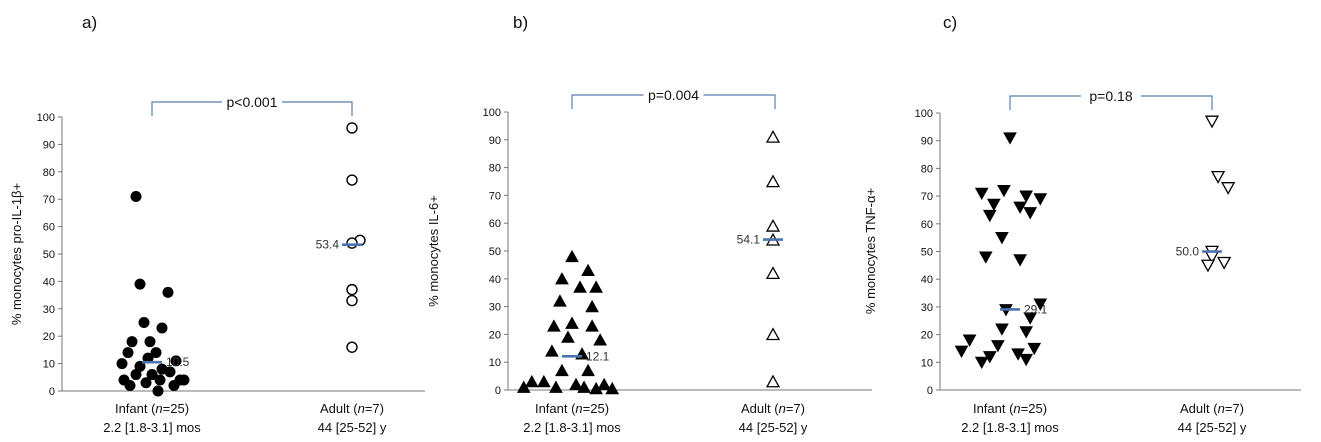 This screenshot has width=1321, height=442. I want to click on p-value: p=0.004, so click(673, 95).